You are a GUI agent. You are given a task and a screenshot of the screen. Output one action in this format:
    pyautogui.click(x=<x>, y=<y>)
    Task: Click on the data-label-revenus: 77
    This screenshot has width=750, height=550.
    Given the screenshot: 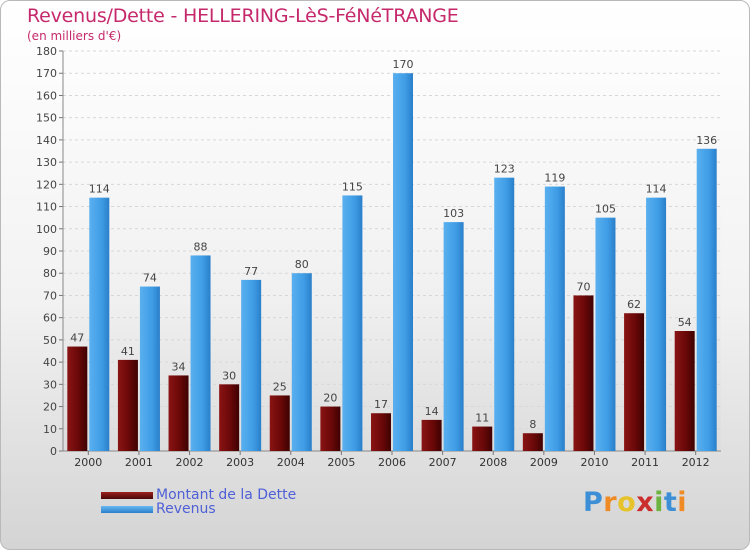 What is the action you would take?
    pyautogui.click(x=251, y=271)
    